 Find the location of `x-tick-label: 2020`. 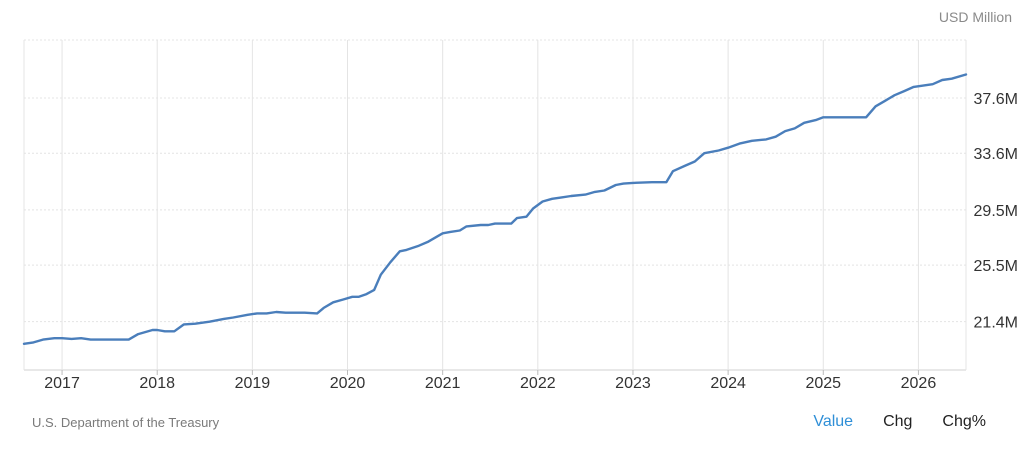

x-tick-label: 2020 is located at coordinates (348, 383).